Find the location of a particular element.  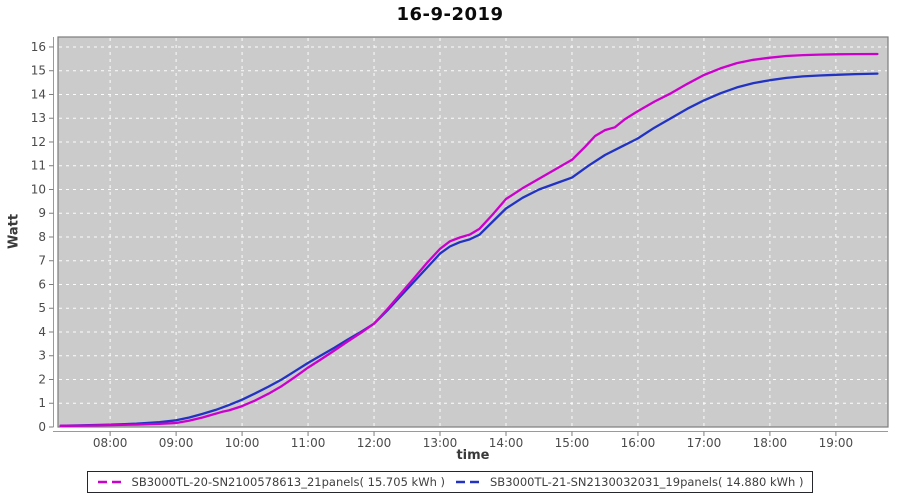

y-tick-label: 15 is located at coordinates (38, 71).